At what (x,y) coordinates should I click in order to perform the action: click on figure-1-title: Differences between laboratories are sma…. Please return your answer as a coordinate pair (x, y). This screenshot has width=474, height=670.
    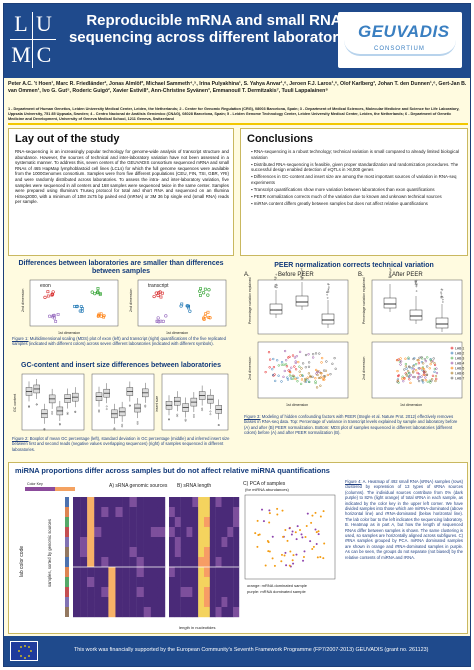
    Looking at the image, I should click on (121, 267).